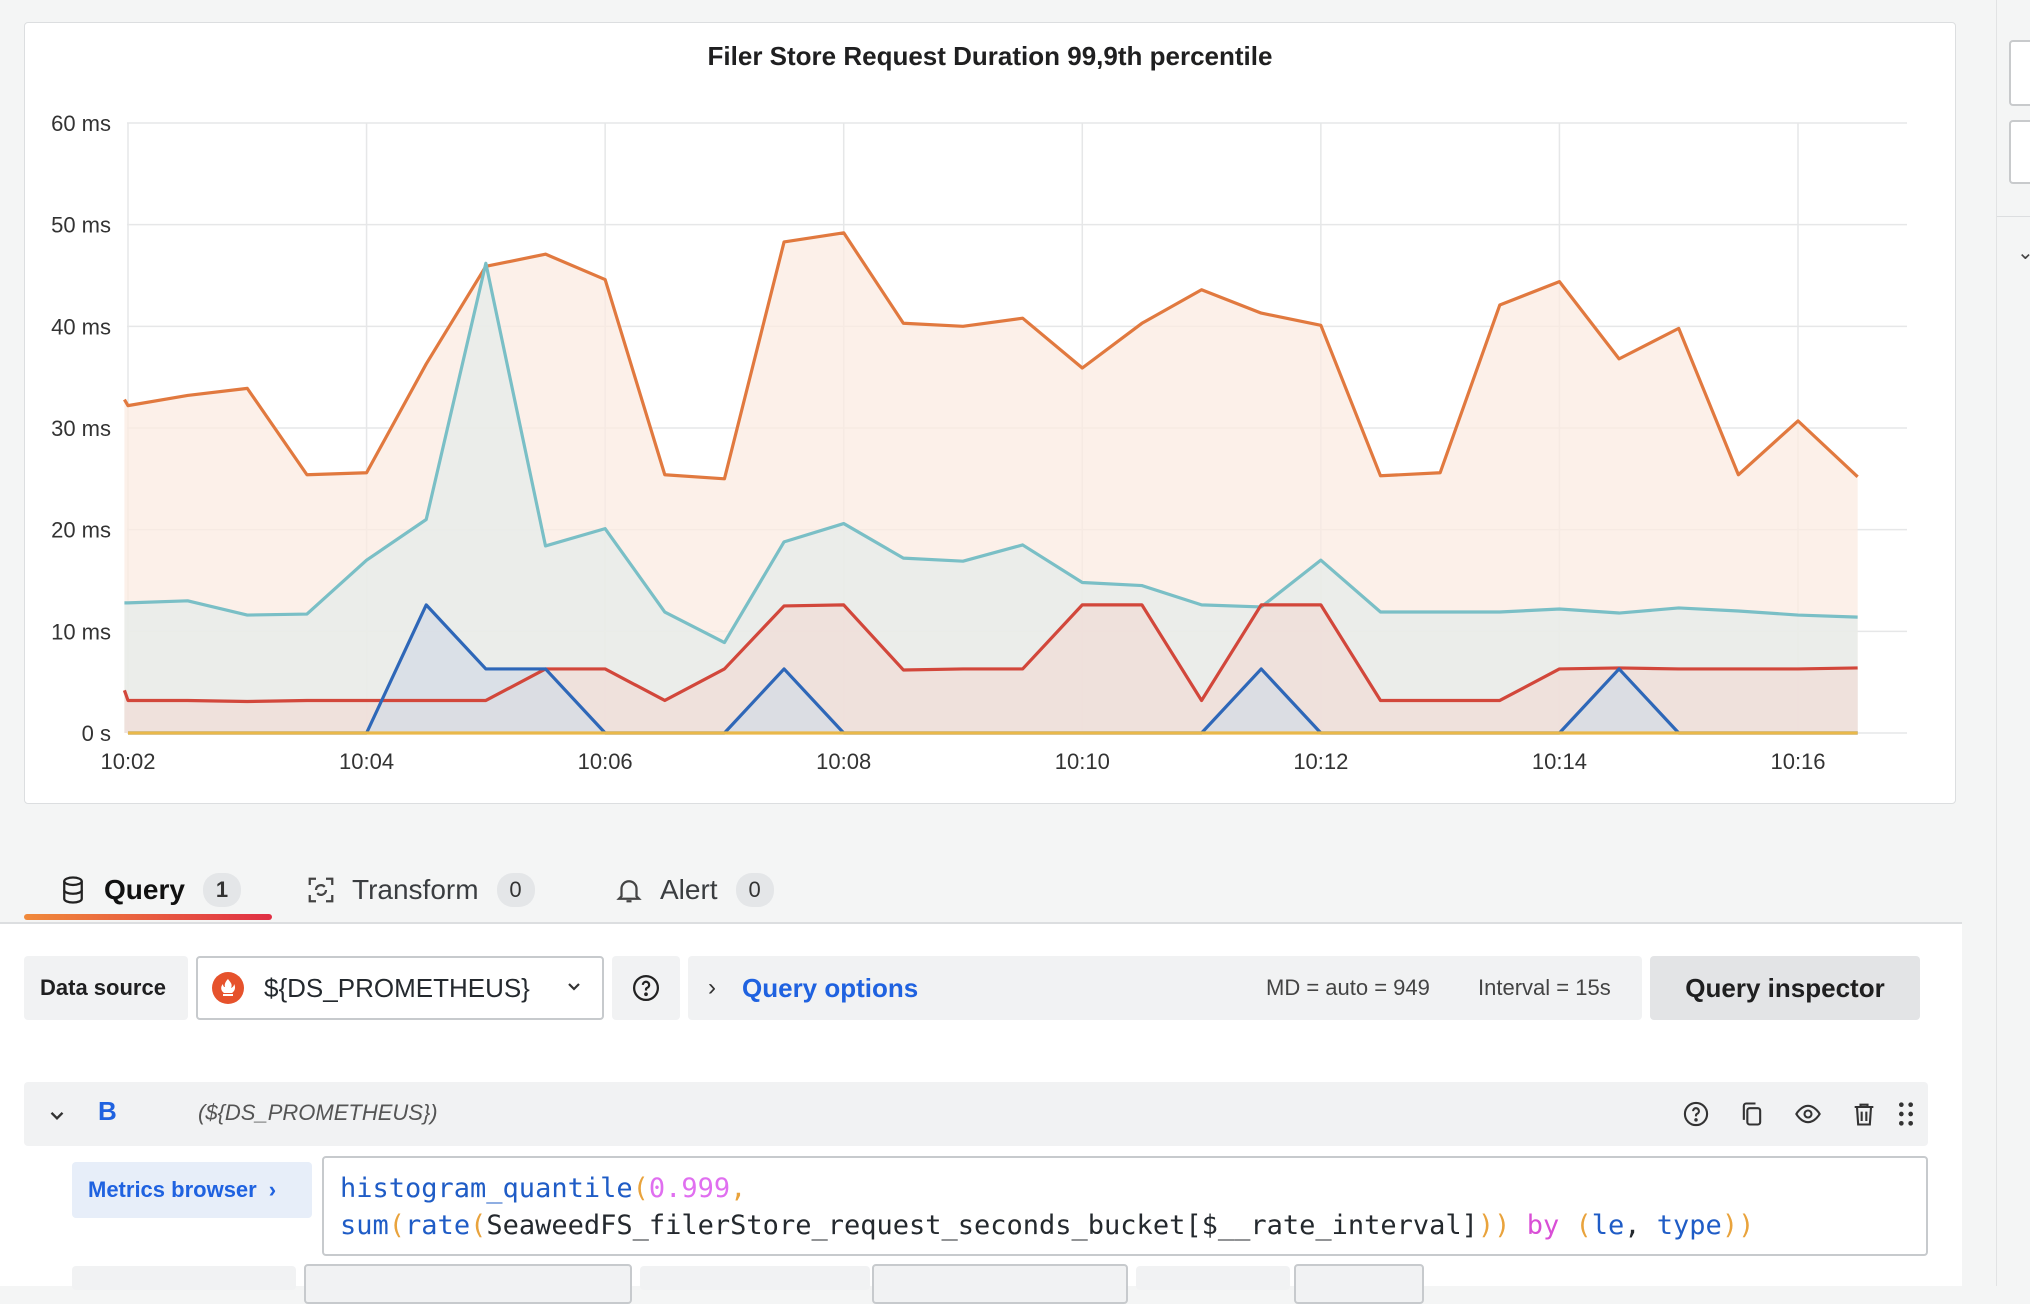  I want to click on query-ref-id: B, so click(107, 1111).